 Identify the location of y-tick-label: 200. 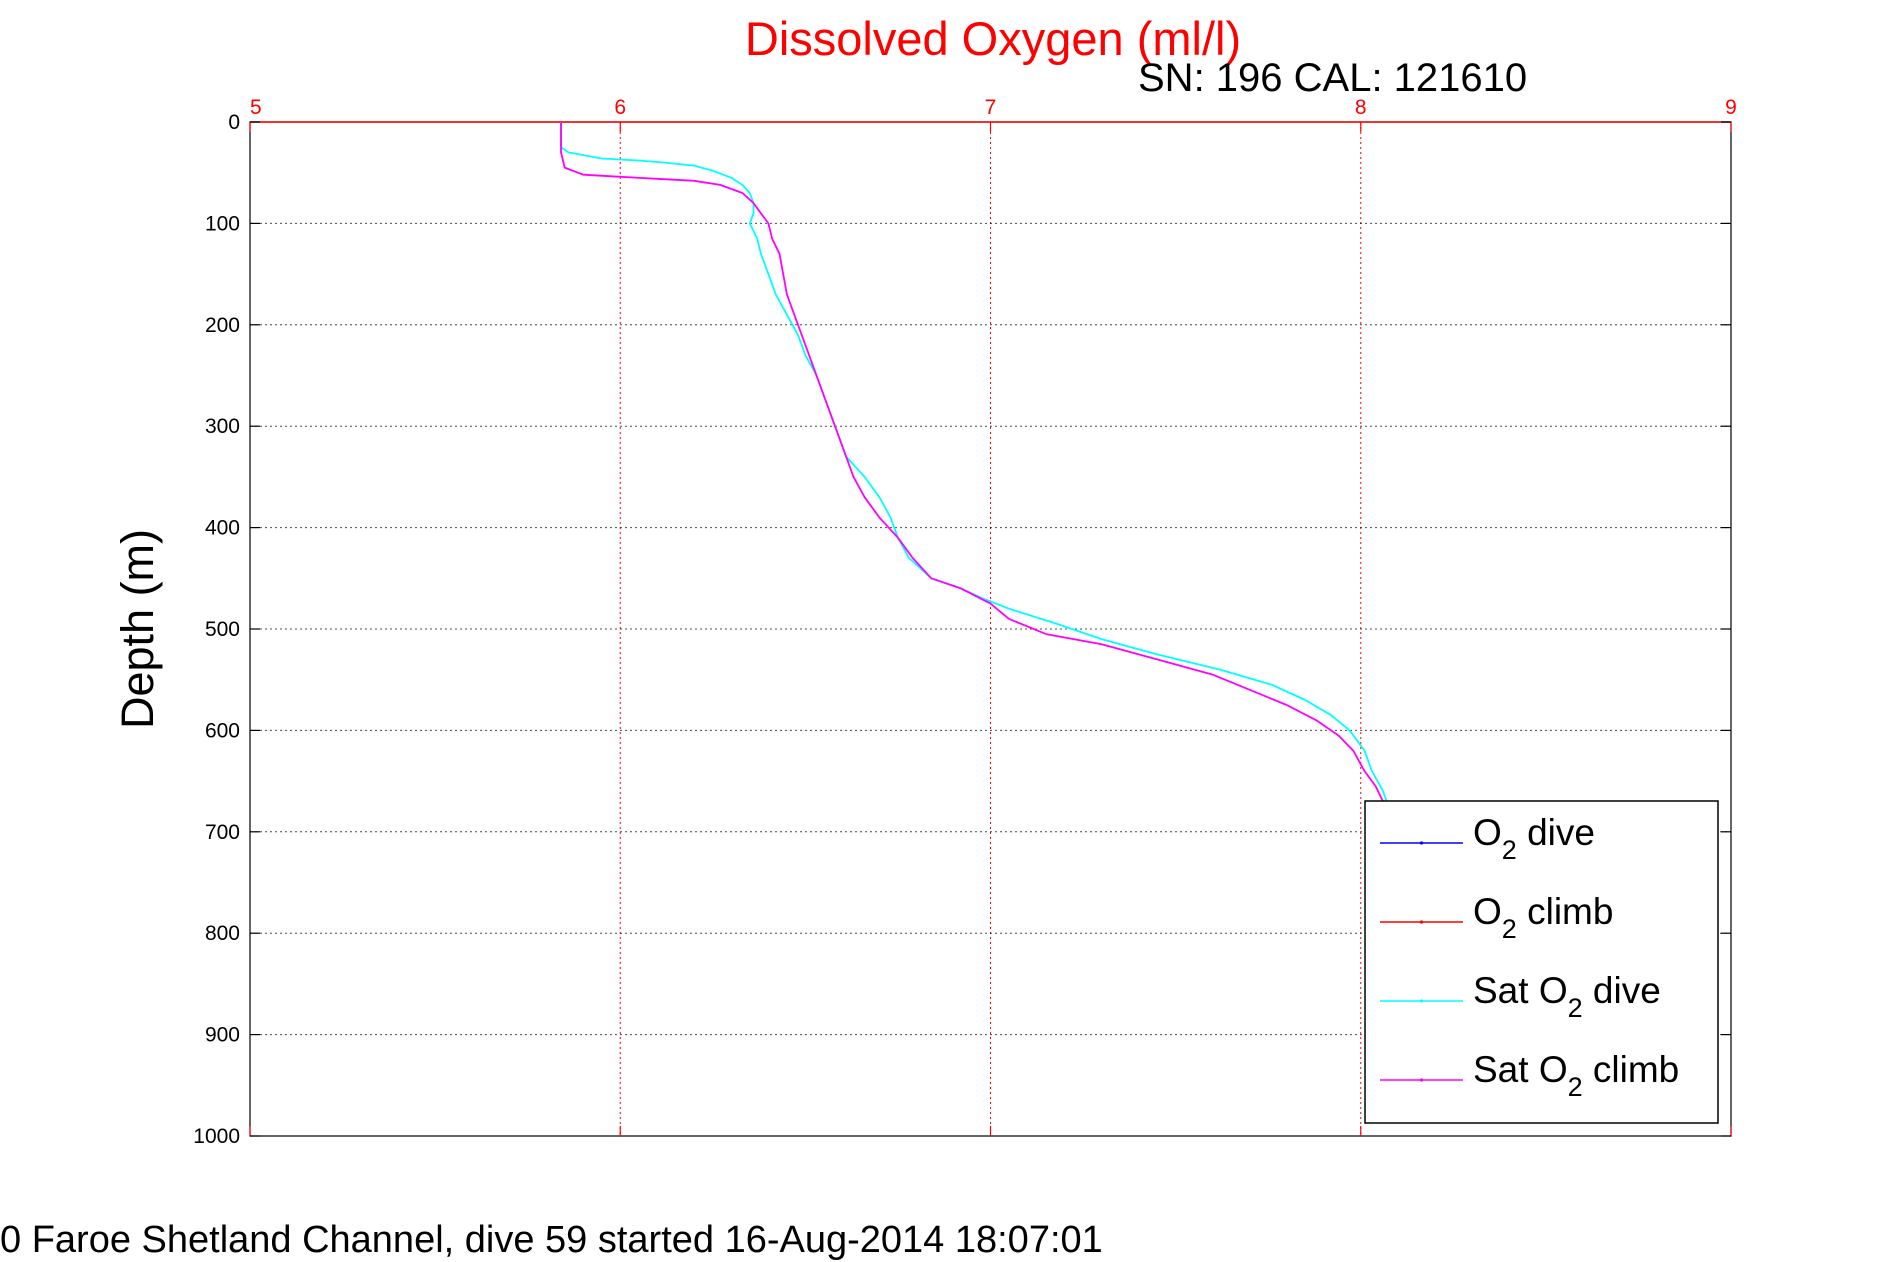
(222, 325).